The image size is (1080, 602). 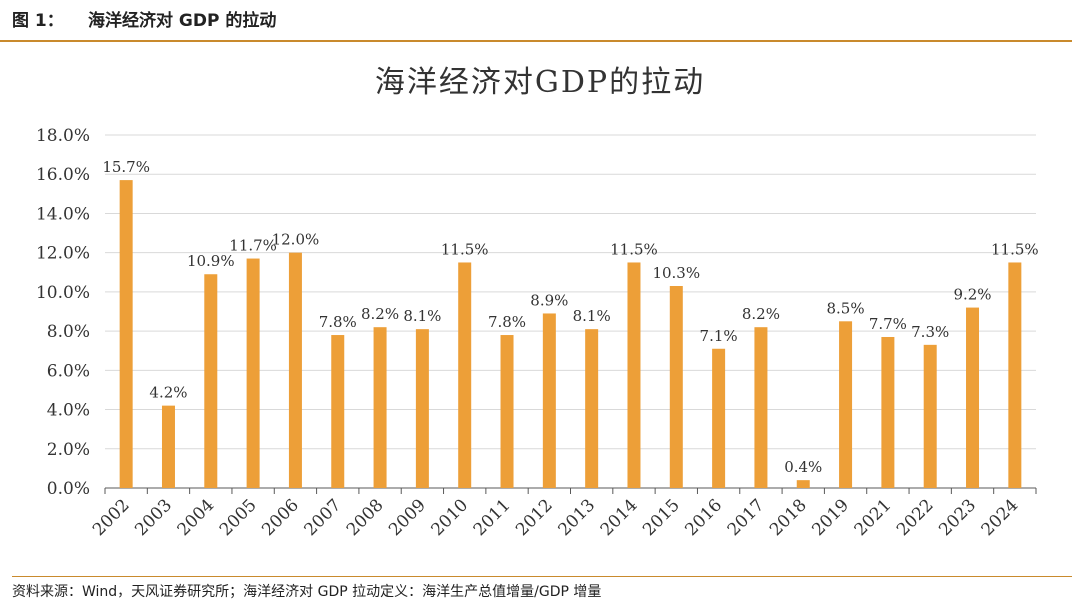 What do you see at coordinates (338, 411) in the screenshot?
I see `bar-2007` at bounding box center [338, 411].